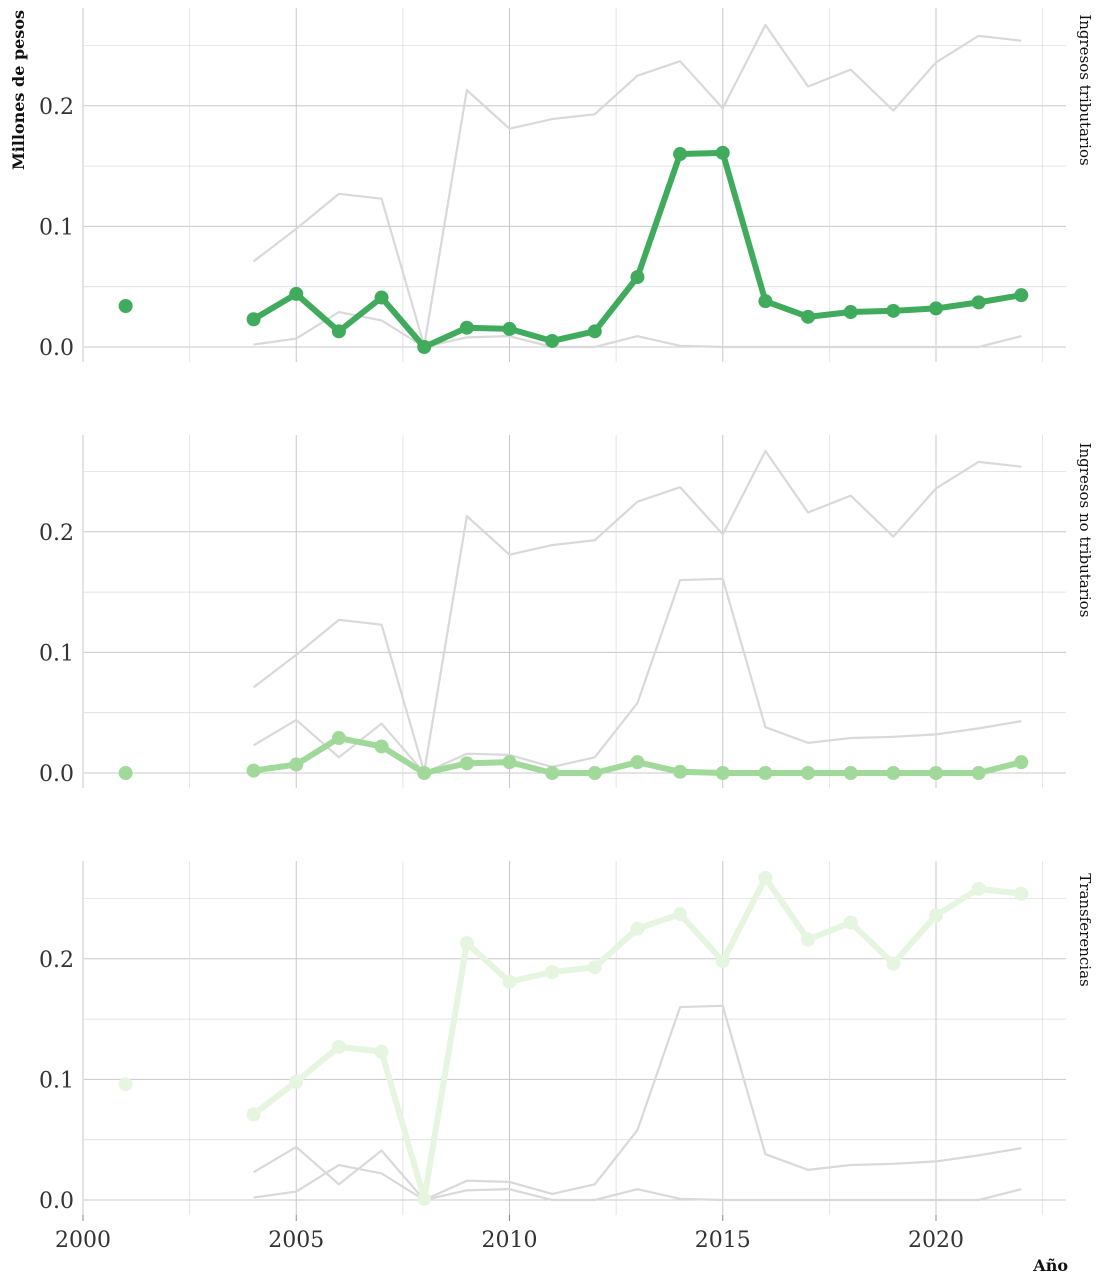 This screenshot has width=1097, height=1280. I want to click on x-tick-label: 2010, so click(510, 1240).